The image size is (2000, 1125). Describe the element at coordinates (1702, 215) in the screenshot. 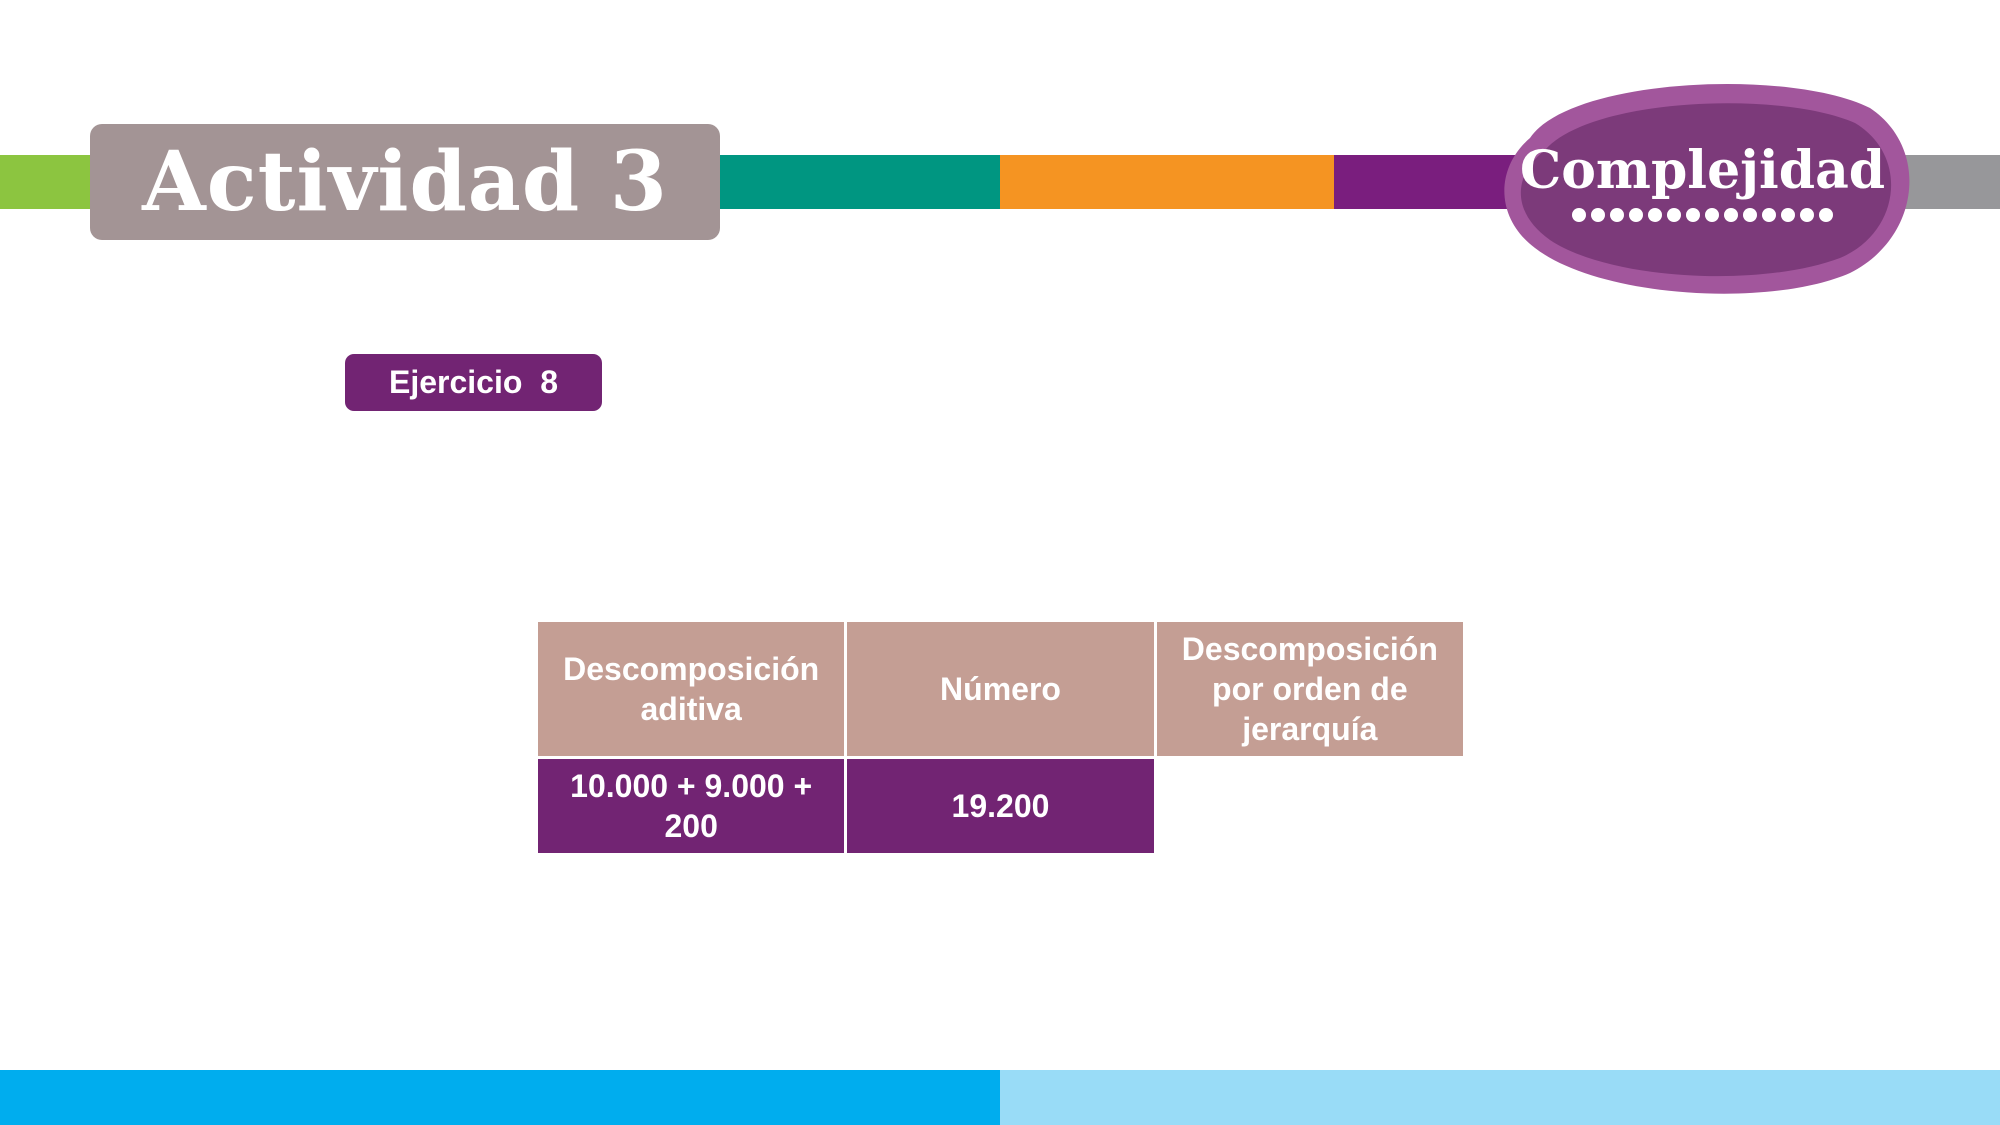

I see `dots-decoration` at that location.